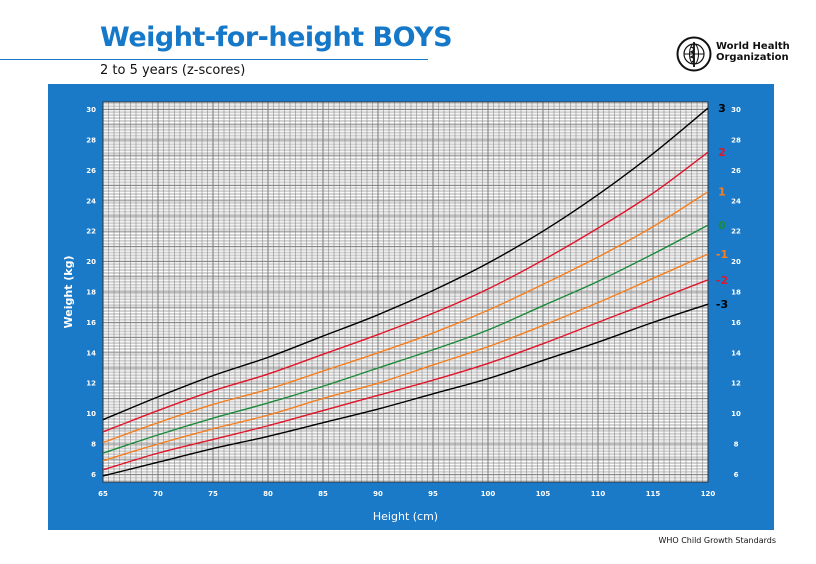 The height and width of the screenshot is (564, 816). I want to click on footer-credit: WHO Child Growth Standards, so click(717, 540).